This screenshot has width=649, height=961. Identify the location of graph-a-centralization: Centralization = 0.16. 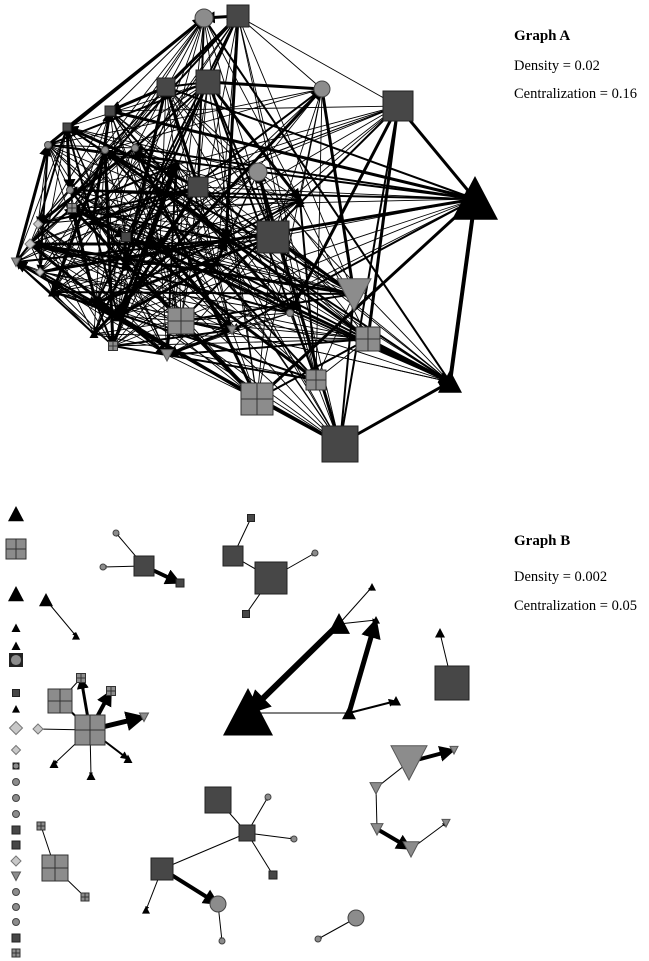
(575, 94).